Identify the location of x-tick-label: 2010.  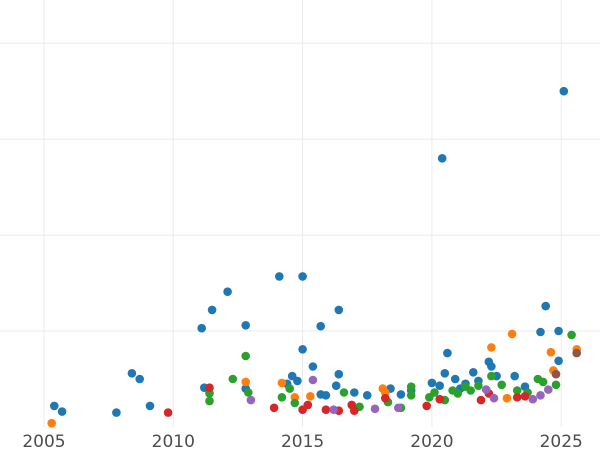
(173, 441).